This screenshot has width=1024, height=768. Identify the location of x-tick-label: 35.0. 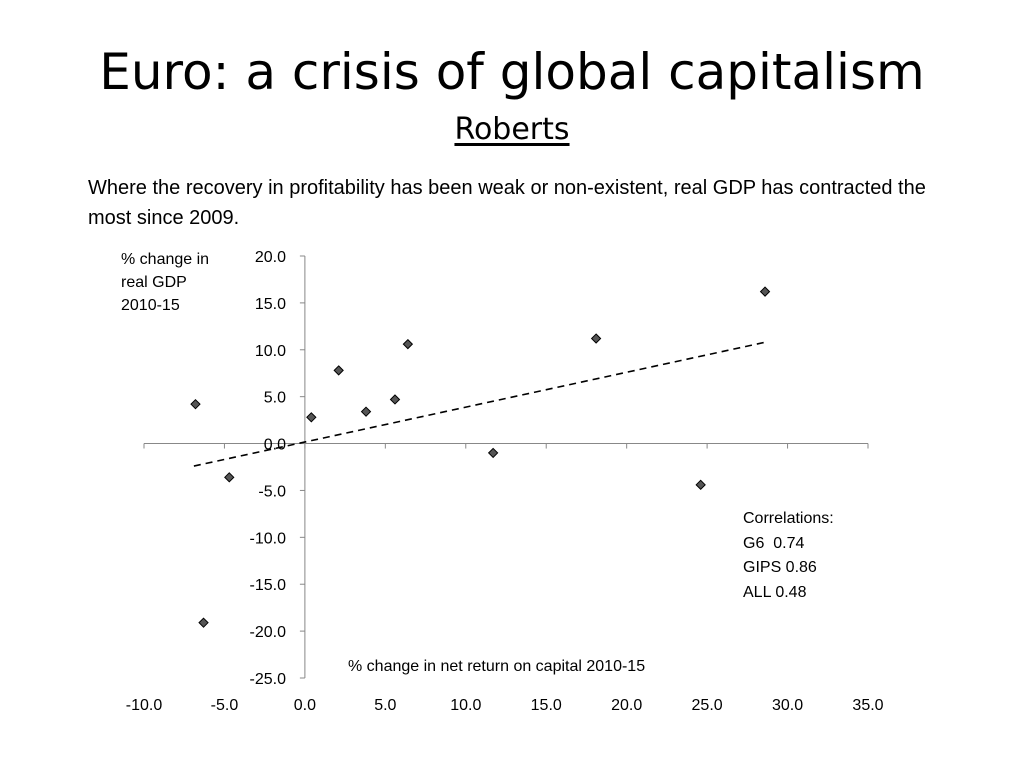
(867, 705).